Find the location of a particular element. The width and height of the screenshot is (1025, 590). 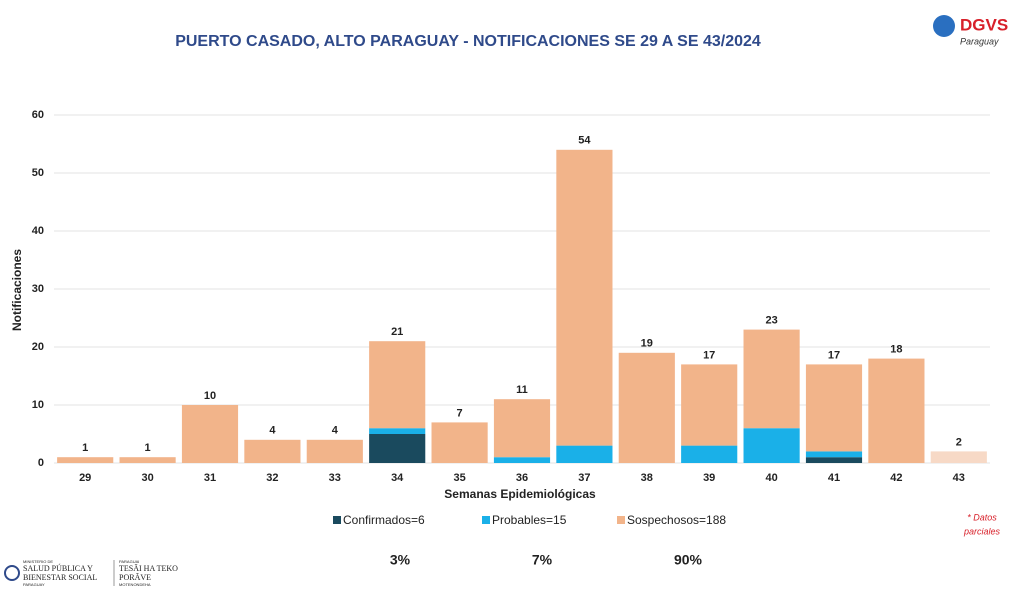

y-tick-label: 50 is located at coordinates (38, 173).